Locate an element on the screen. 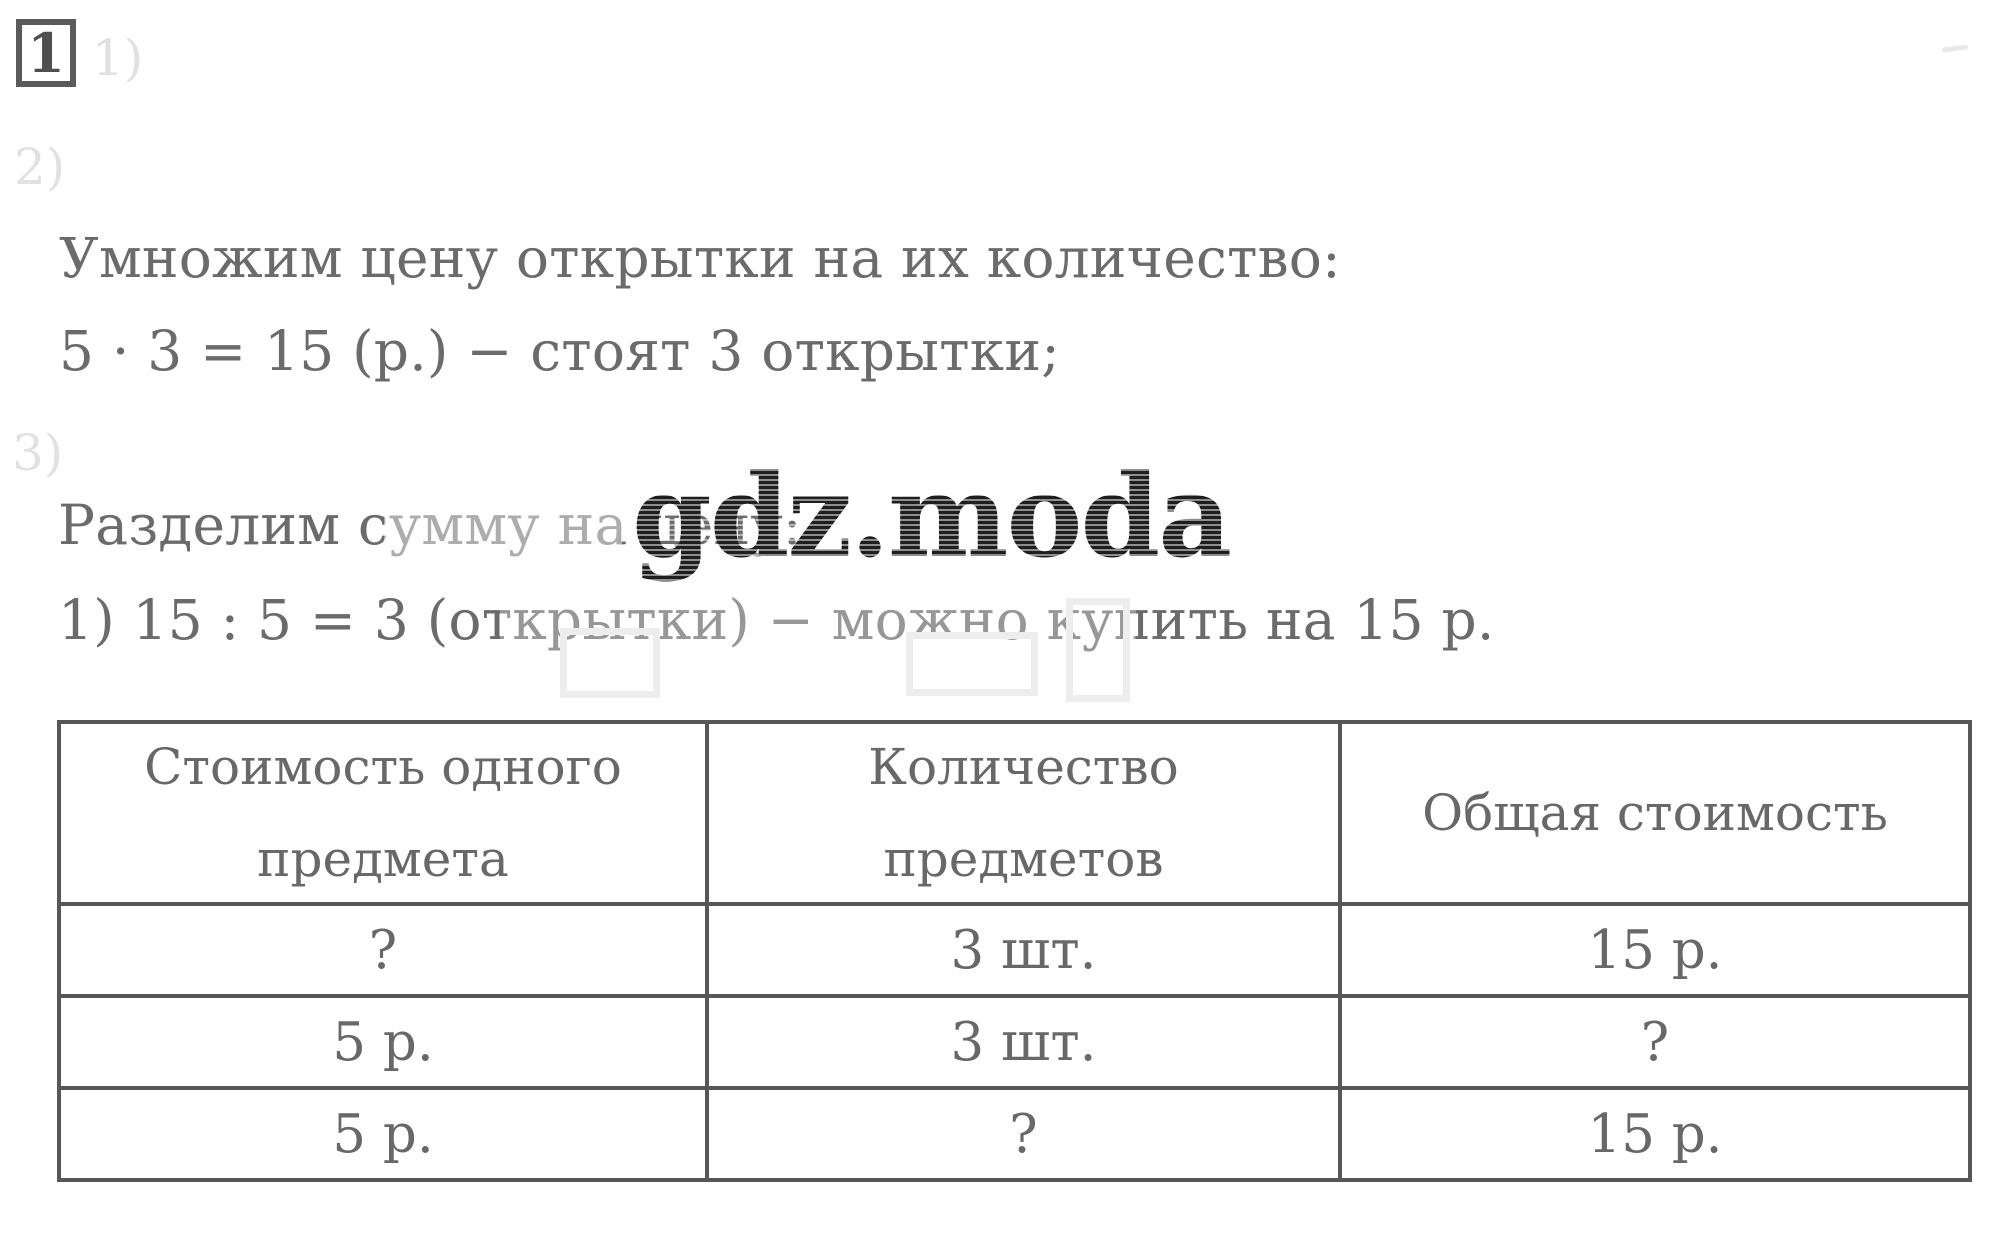 The height and width of the screenshot is (1233, 1994). table-row: 5 р. ? 15 р. is located at coordinates (1014, 1134).